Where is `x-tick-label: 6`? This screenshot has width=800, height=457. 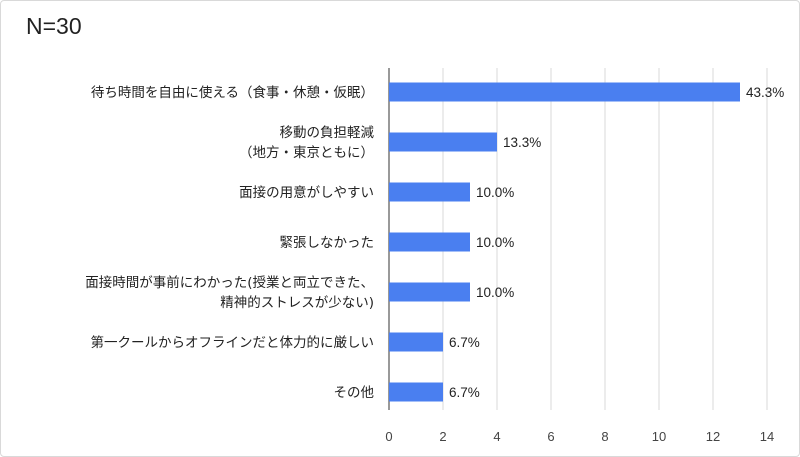
x-tick-label: 6 is located at coordinates (550, 436).